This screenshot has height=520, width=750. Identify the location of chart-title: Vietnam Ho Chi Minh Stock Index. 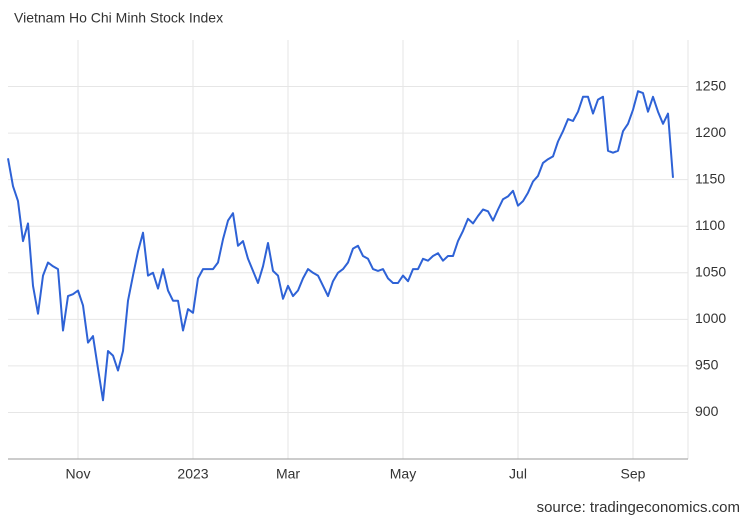
(118, 18).